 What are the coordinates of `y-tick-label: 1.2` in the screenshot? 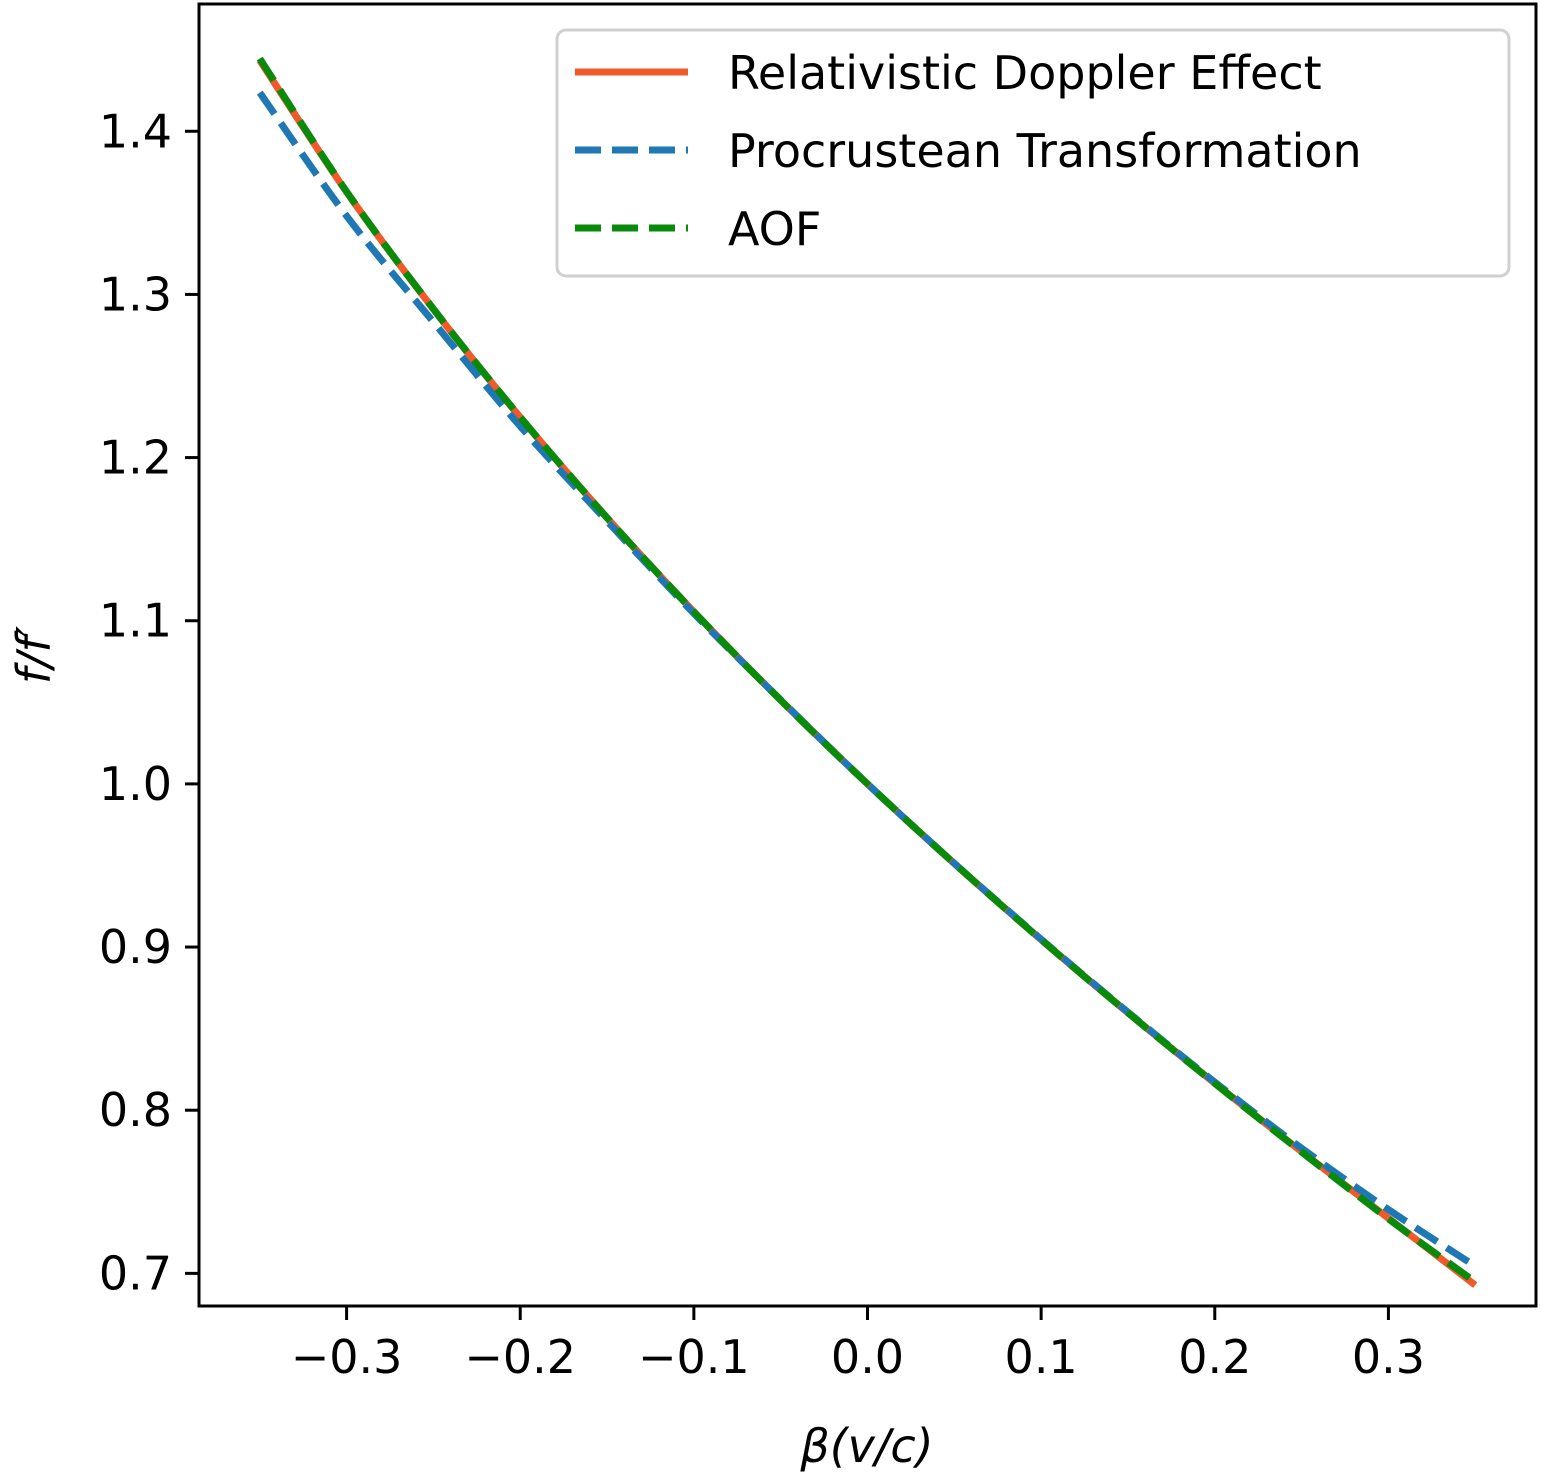 It's located at (135, 458).